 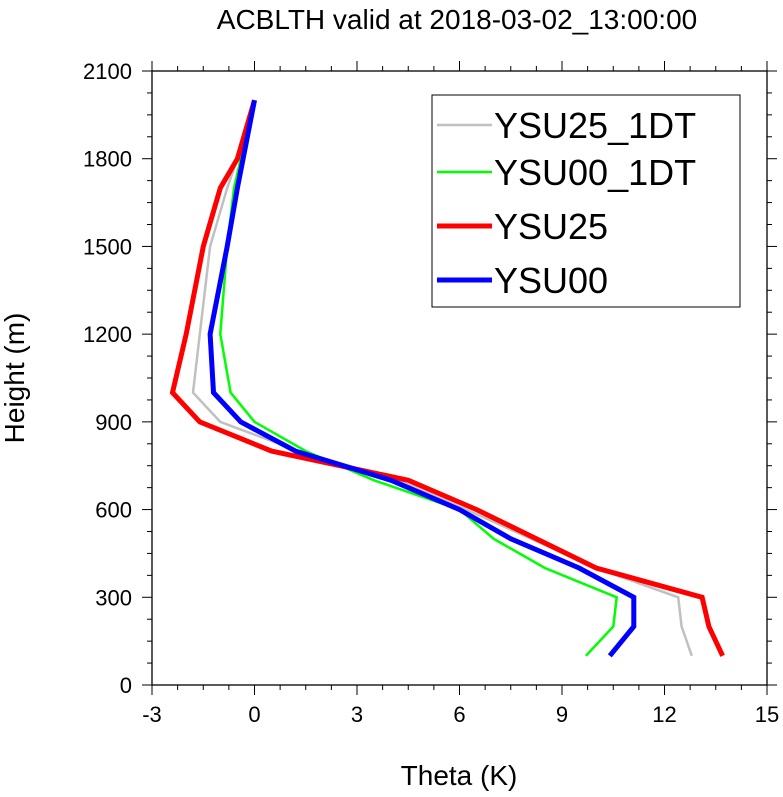 What do you see at coordinates (113, 510) in the screenshot?
I see `y-tick-label: 600` at bounding box center [113, 510].